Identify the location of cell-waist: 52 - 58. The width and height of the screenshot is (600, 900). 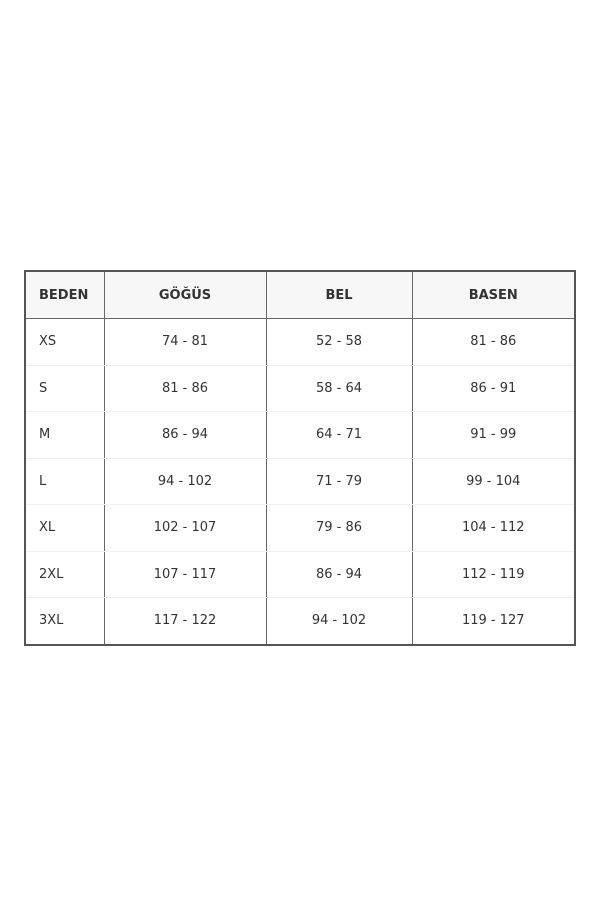
(339, 342).